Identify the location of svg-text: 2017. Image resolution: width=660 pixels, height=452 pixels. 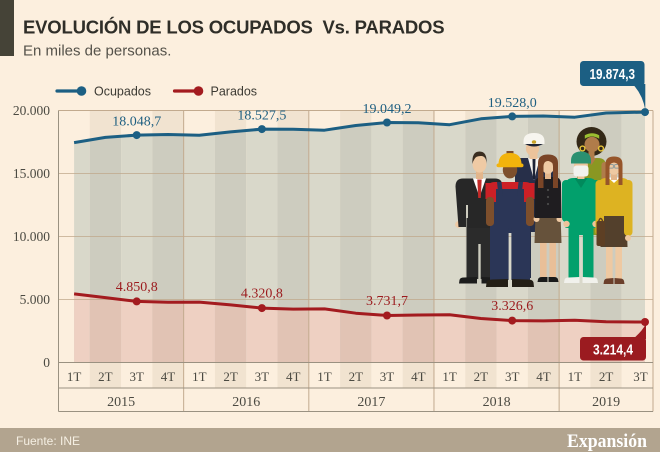
(371, 402).